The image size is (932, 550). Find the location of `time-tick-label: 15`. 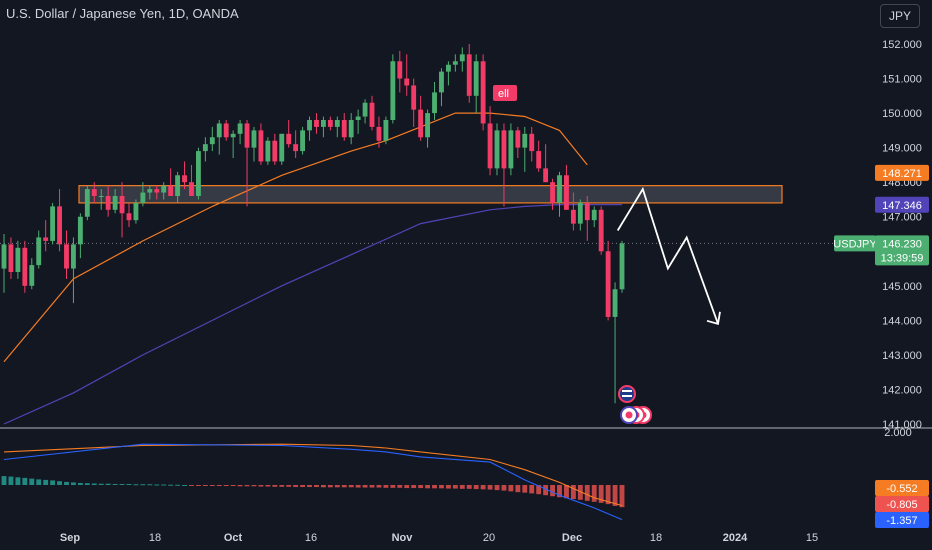

time-tick-label: 15 is located at coordinates (812, 538).